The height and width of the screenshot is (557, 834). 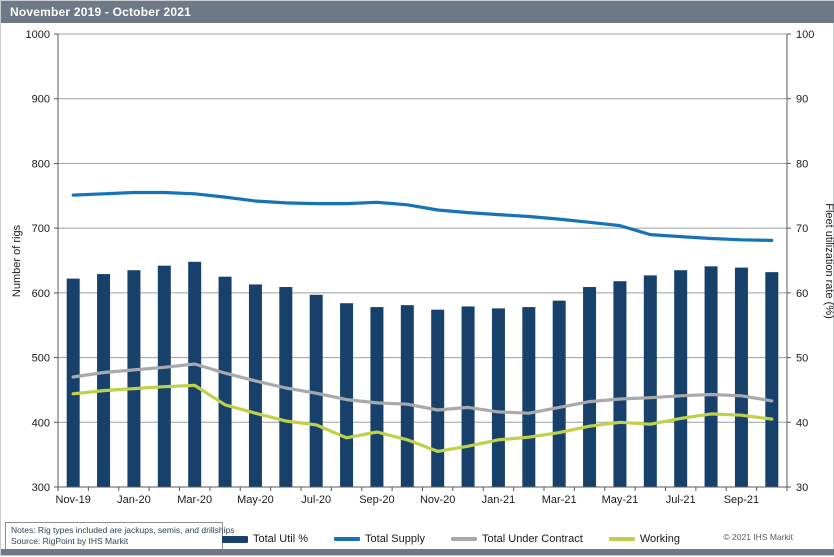 I want to click on svg-text: 60, so click(x=802, y=294).